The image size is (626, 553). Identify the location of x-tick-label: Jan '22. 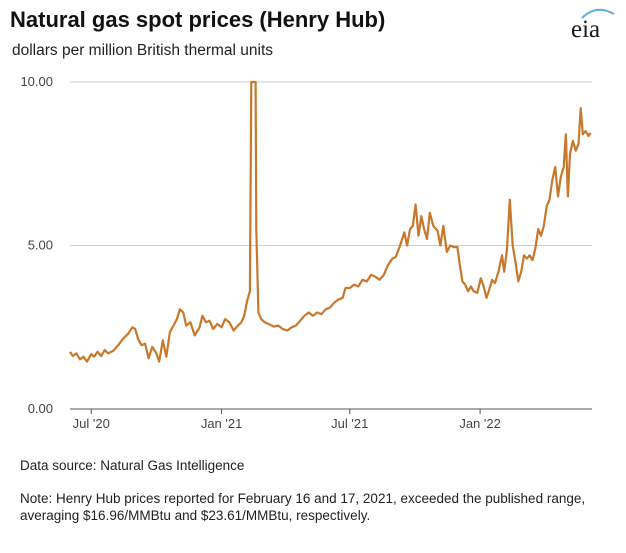
(480, 423).